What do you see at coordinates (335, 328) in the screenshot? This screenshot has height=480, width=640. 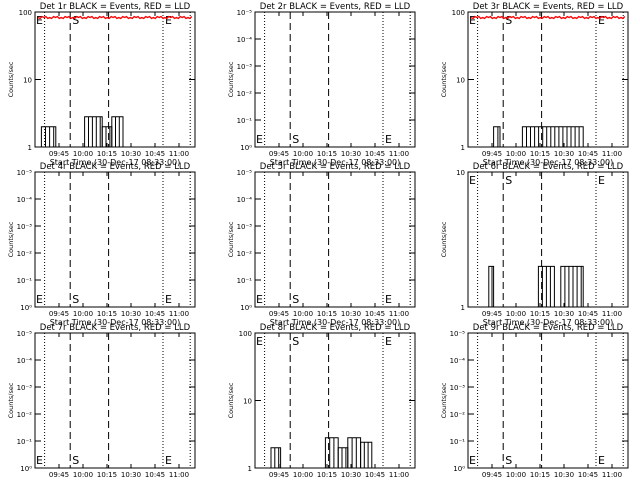 I see `panel-title: Det 8r BLACK = Events, RED = LLD` at bounding box center [335, 328].